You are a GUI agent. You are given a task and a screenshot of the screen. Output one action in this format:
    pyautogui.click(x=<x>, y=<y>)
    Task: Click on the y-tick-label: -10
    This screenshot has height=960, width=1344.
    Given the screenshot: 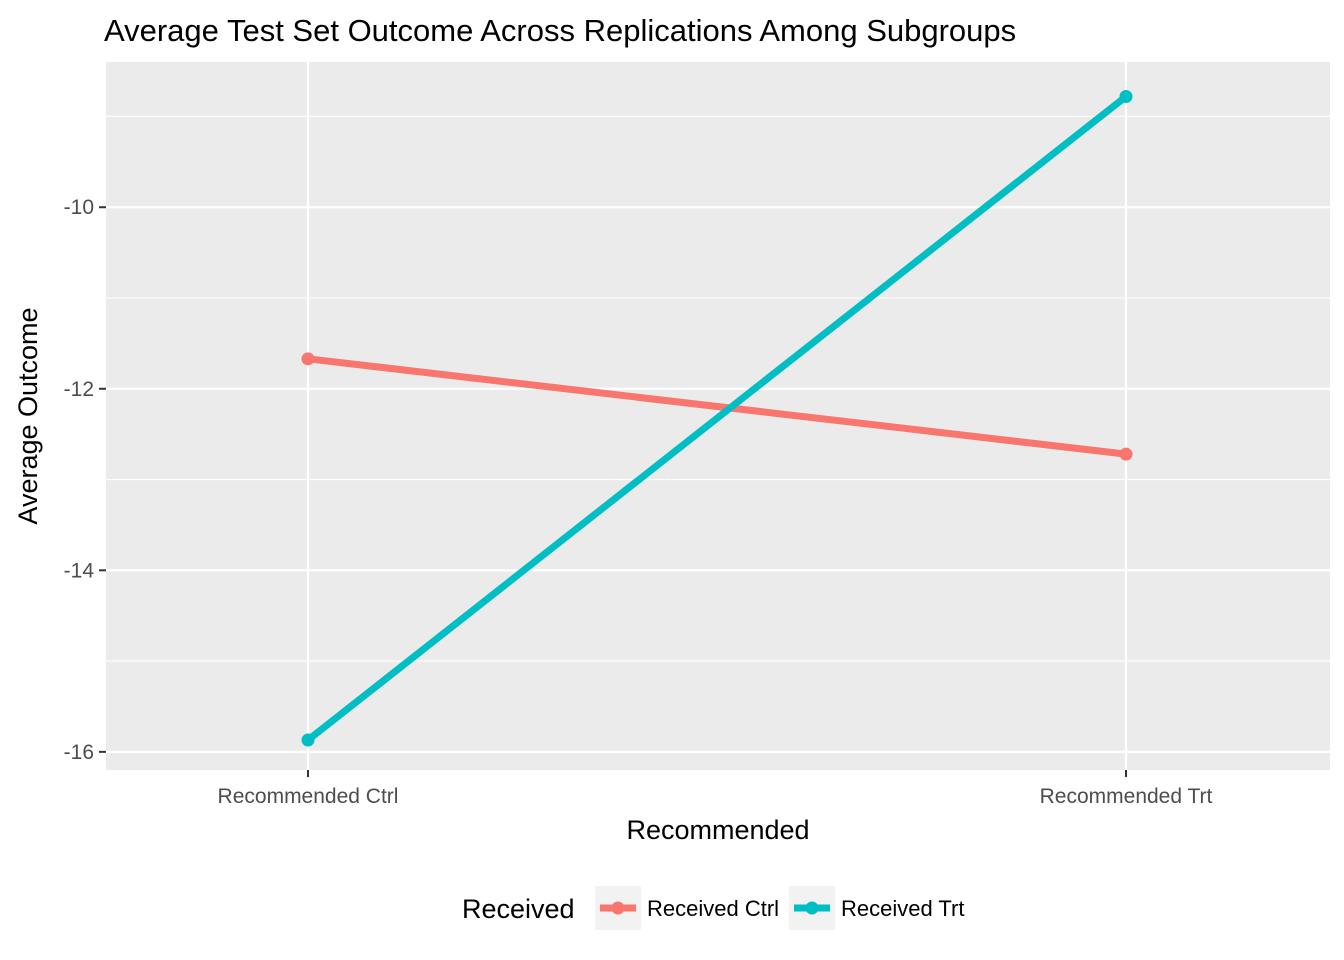 What is the action you would take?
    pyautogui.click(x=79, y=207)
    